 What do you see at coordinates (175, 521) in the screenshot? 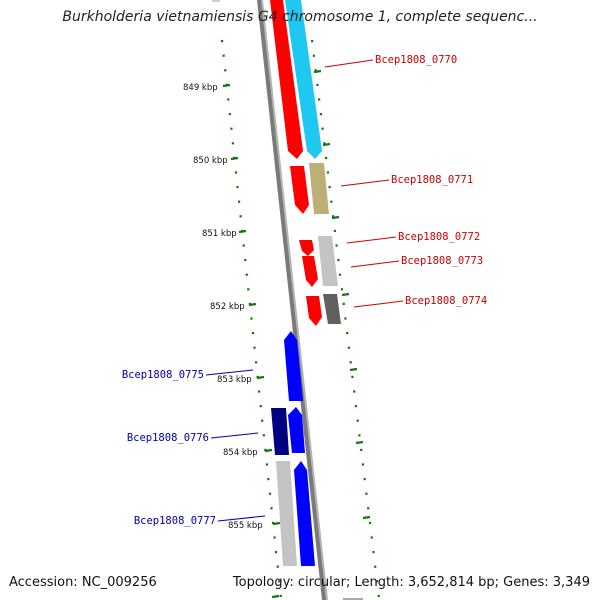
I see `gene-label-0777: Bcep1808_0777` at bounding box center [175, 521].